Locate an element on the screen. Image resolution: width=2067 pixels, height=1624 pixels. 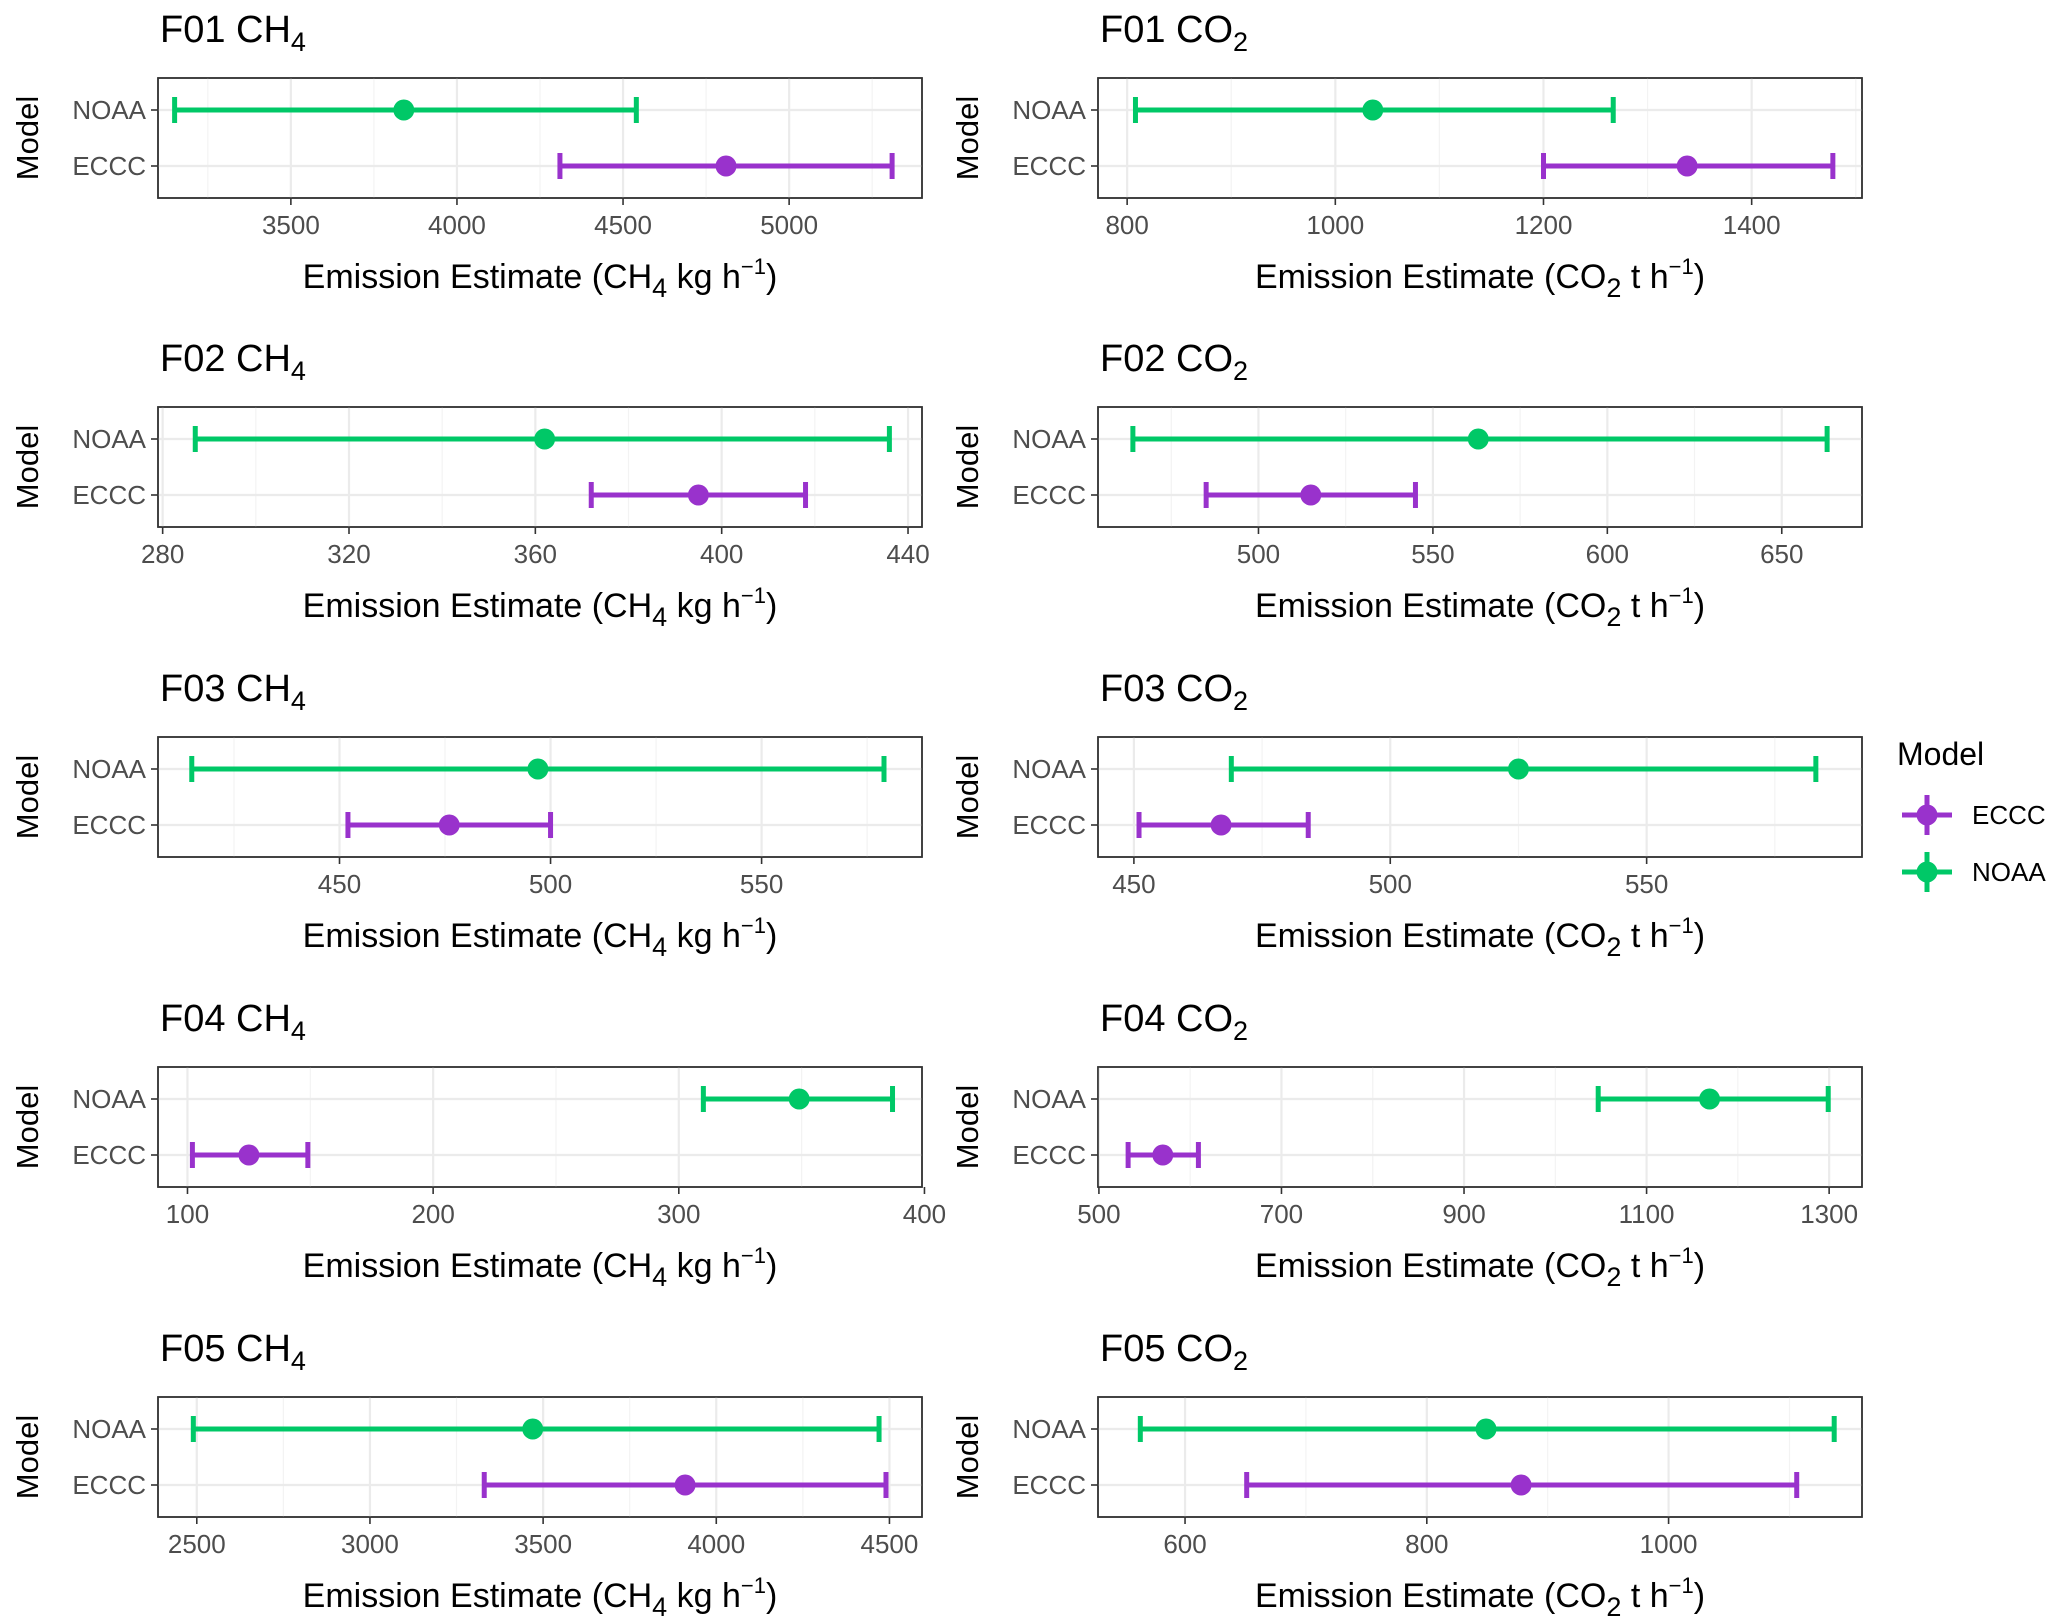
panel-title: F03 CH4 is located at coordinates (233, 692).